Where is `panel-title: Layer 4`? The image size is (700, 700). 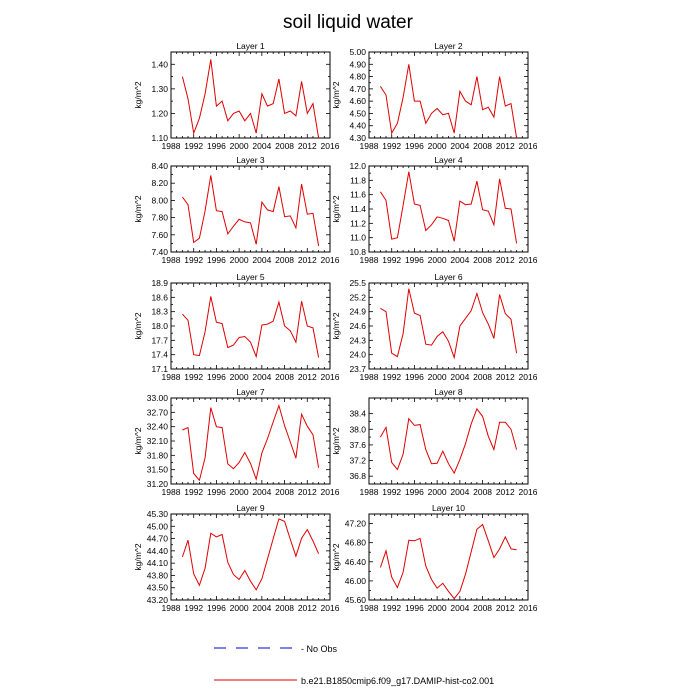
panel-title: Layer 4 is located at coordinates (448, 160).